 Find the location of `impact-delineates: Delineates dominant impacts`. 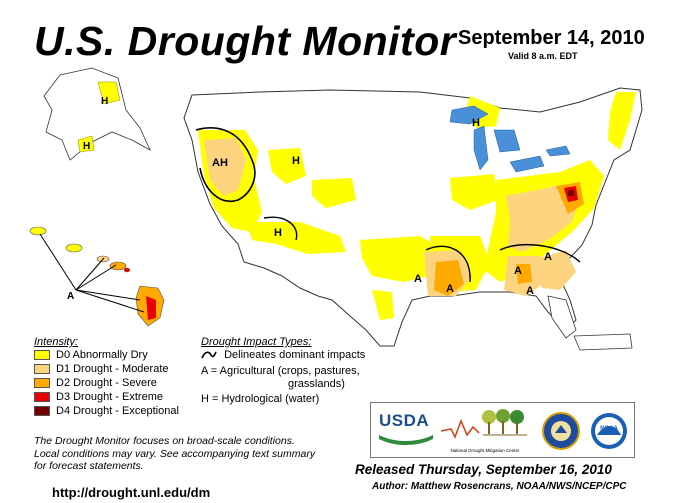

impact-delineates: Delineates dominant impacts is located at coordinates (283, 355).